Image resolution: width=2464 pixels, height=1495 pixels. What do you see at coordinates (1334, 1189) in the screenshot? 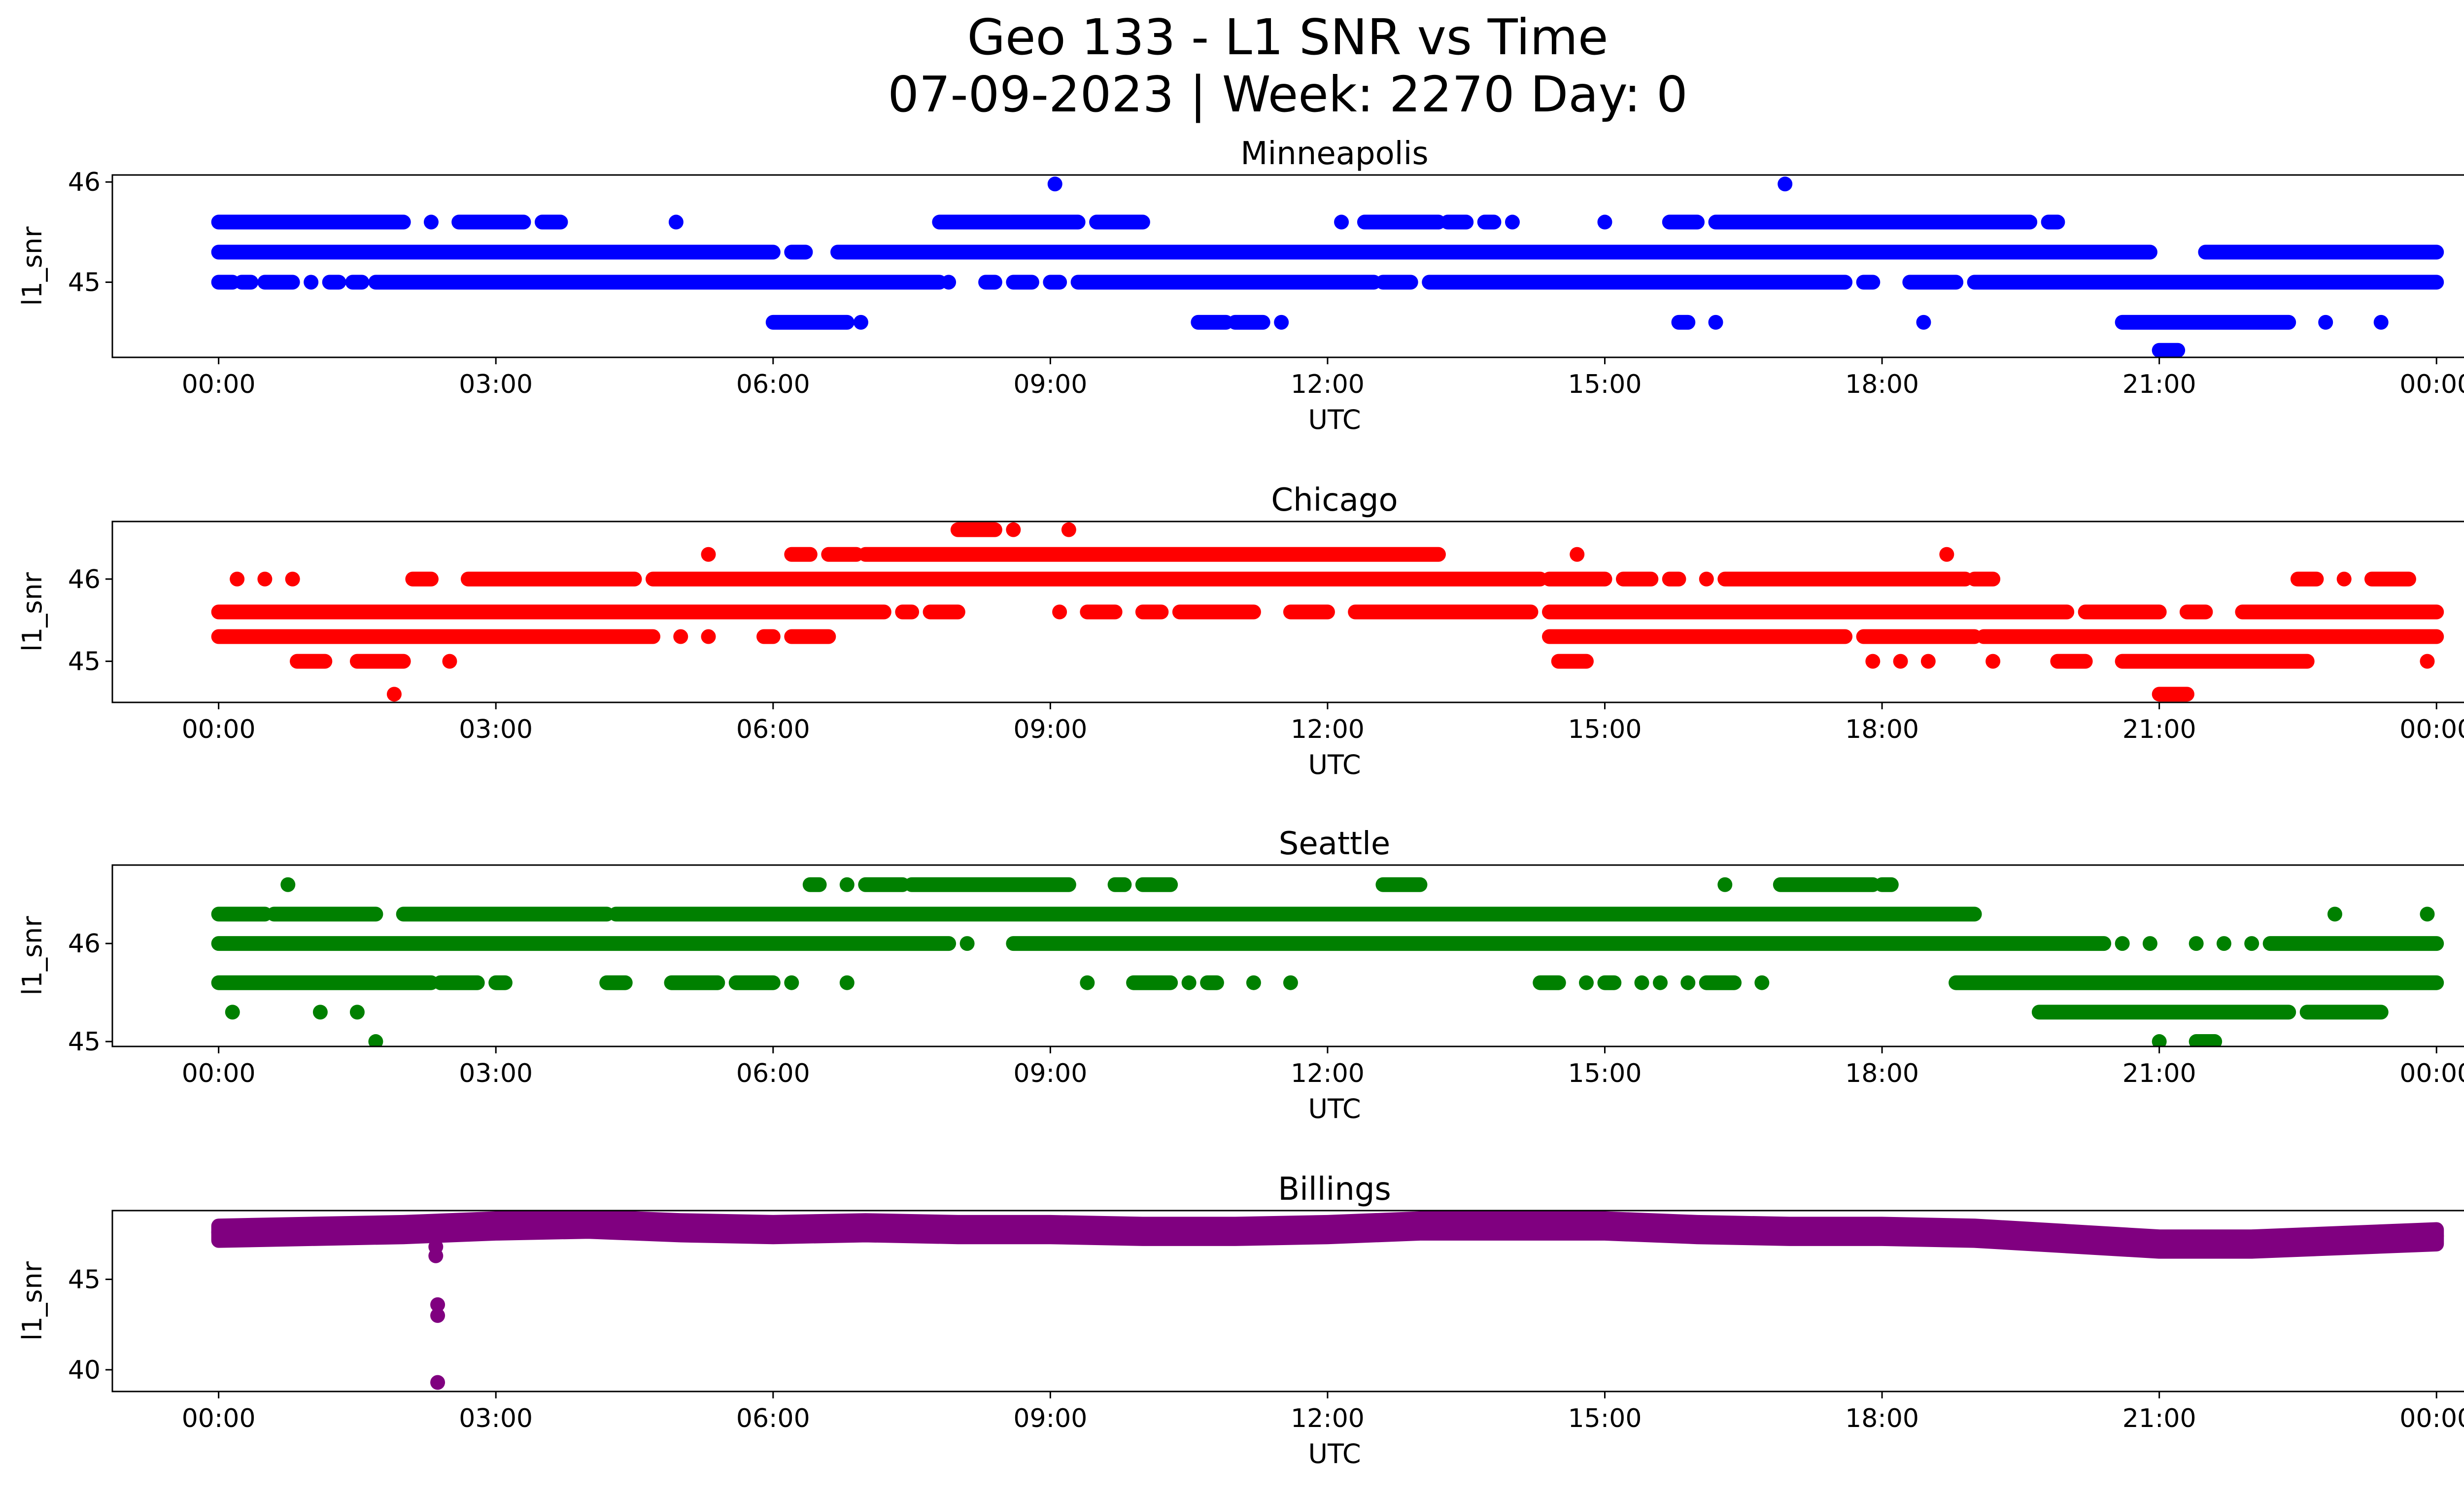
I see `panel-title: Billings` at bounding box center [1334, 1189].